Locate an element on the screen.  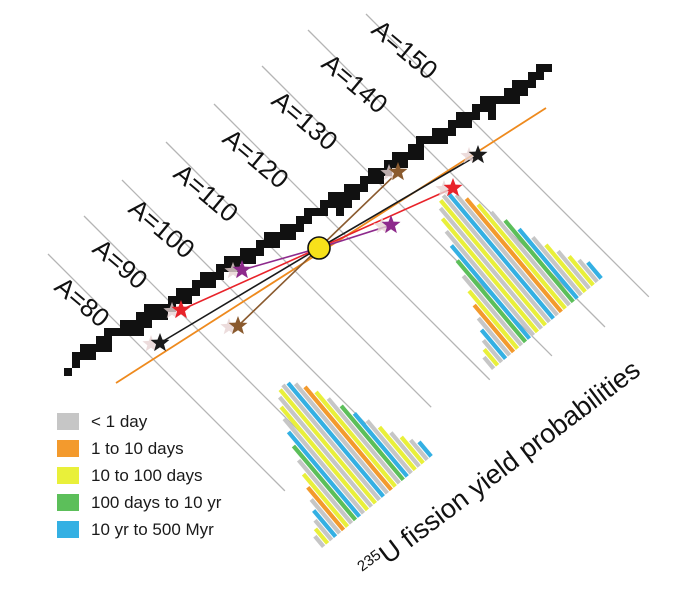
mass-line-label: A=100 is located at coordinates (161, 229).